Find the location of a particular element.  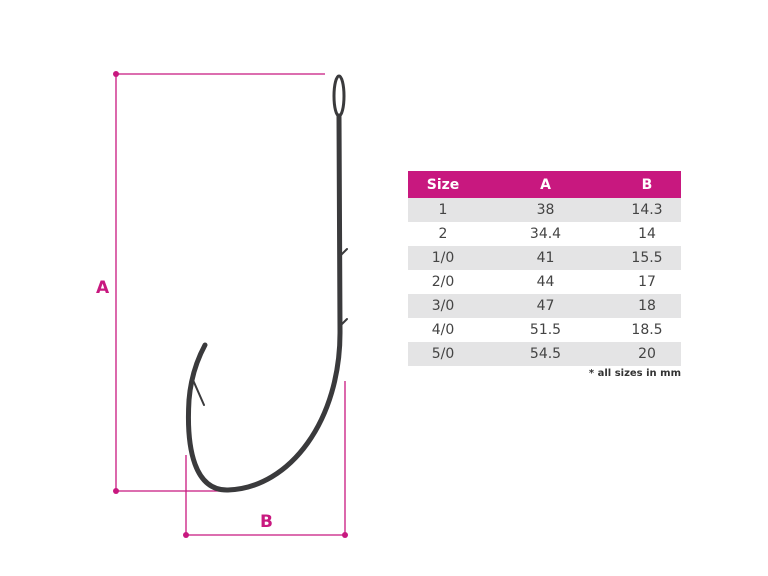

cell-size: 3/0 is located at coordinates (443, 306).